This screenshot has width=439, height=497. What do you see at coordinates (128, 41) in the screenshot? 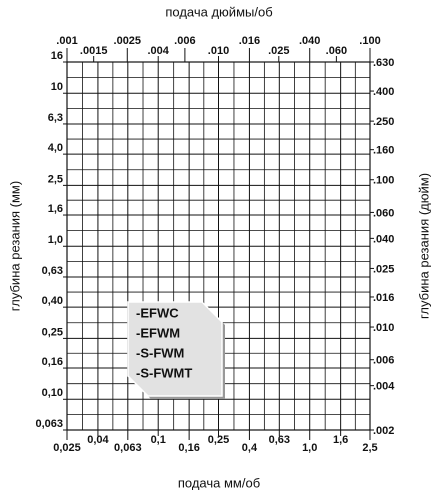
I see `x2-tick-label: .0025` at bounding box center [128, 41].